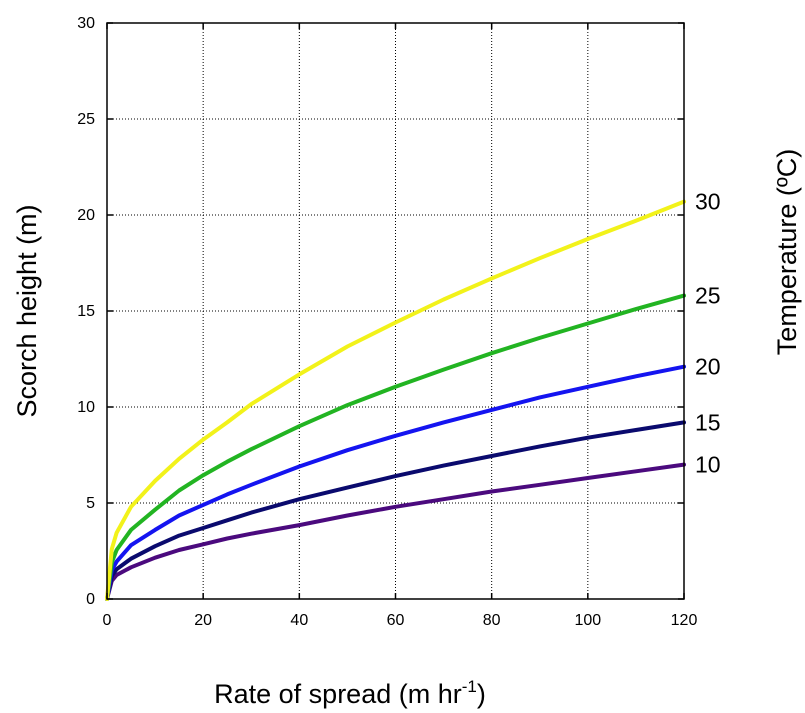 The image size is (805, 713). Describe the element at coordinates (492, 620) in the screenshot. I see `x-tick-label: 80` at that location.